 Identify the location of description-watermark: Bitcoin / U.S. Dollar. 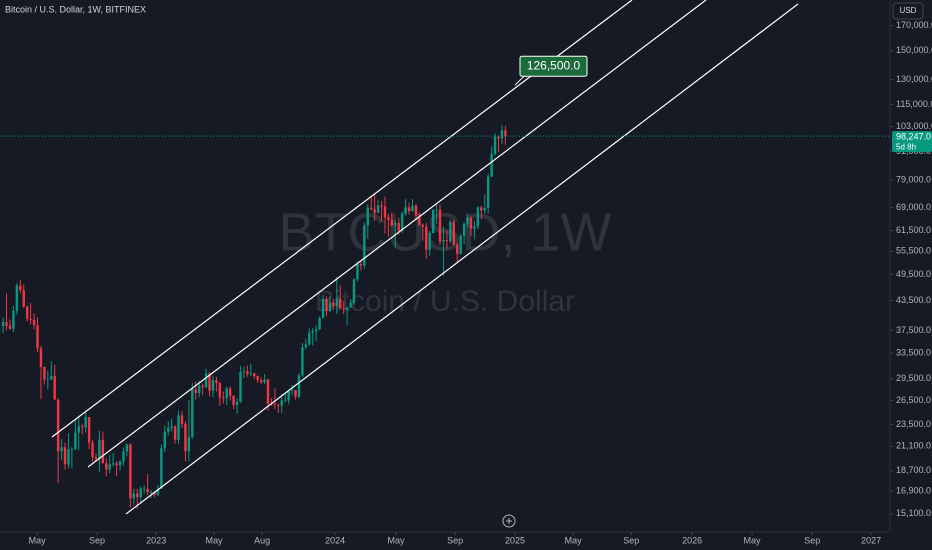
(445, 301).